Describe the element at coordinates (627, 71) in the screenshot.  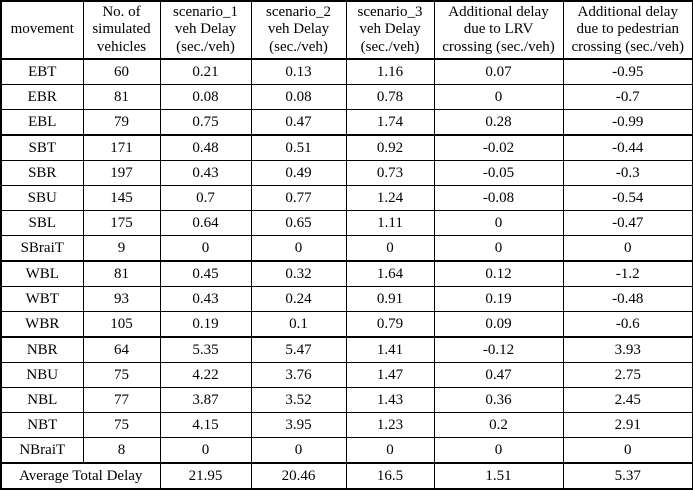
I see `value-cell: -0.95` at that location.